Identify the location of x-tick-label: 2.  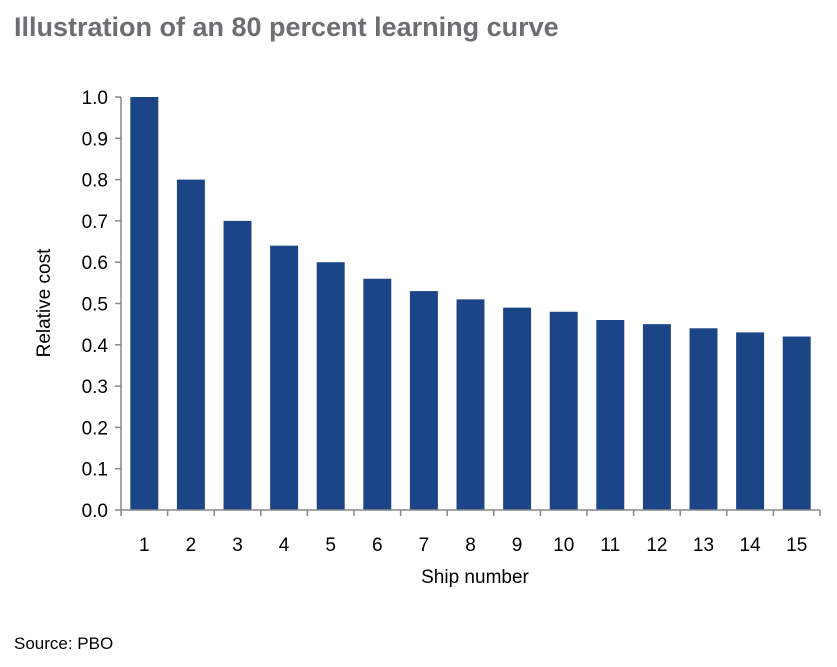
(191, 545).